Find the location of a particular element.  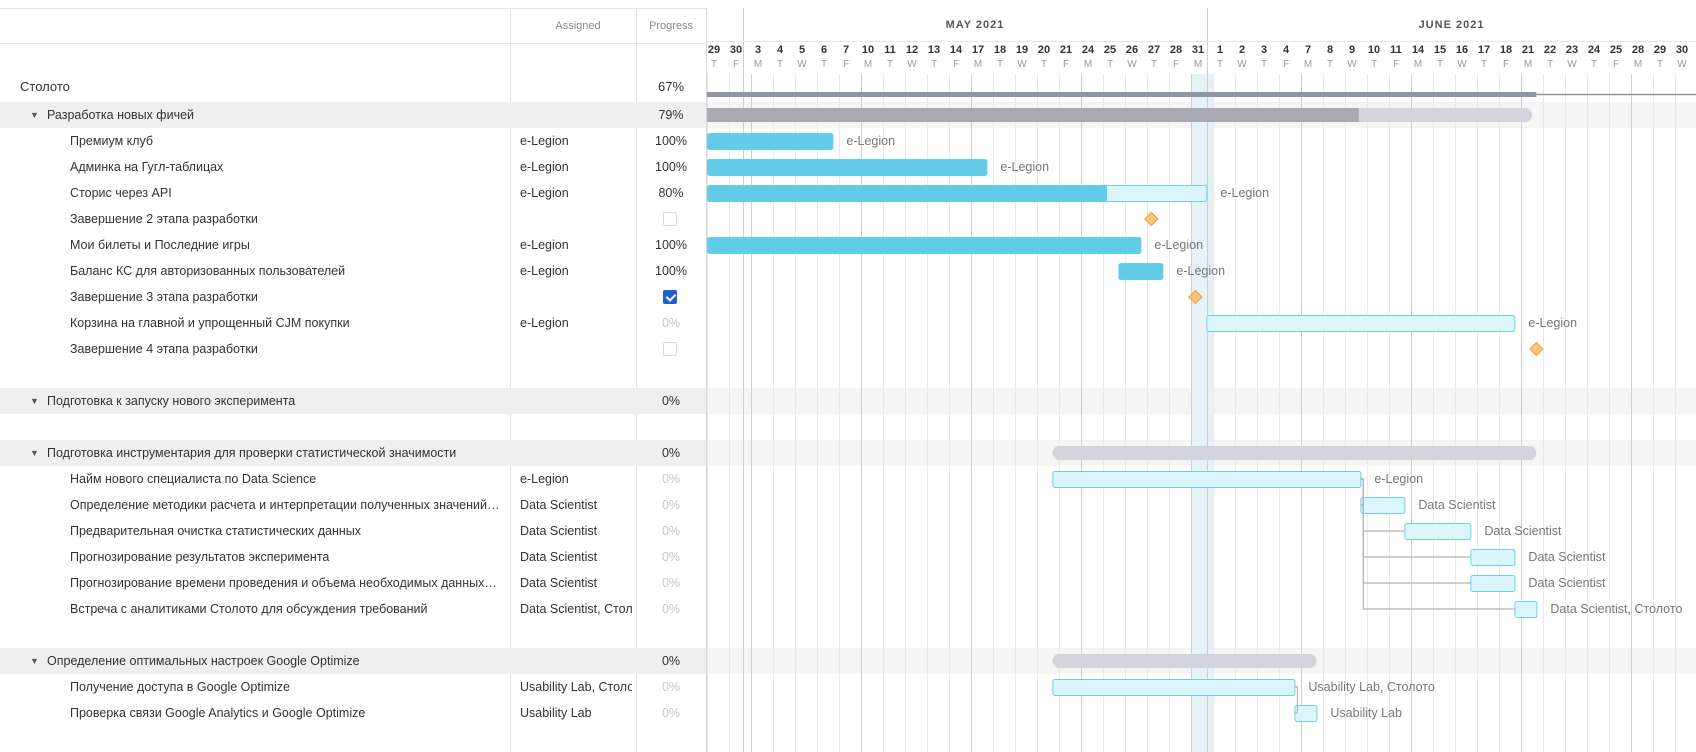

day-number: 9 is located at coordinates (1352, 50).